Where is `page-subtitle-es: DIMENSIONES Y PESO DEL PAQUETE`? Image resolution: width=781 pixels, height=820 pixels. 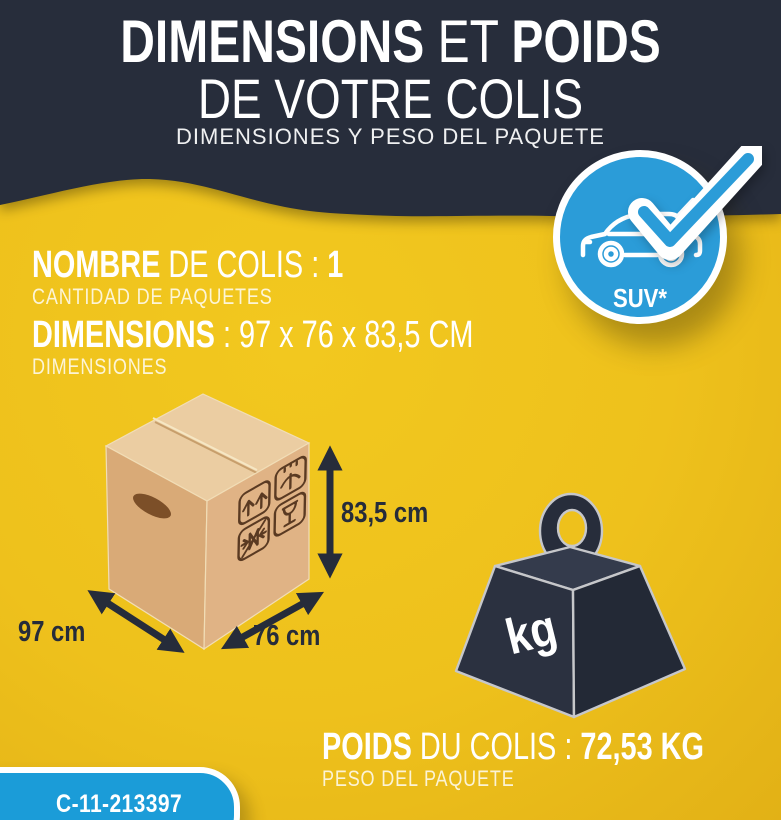 page-subtitle-es: DIMENSIONES Y PESO DEL PAQUETE is located at coordinates (390, 136).